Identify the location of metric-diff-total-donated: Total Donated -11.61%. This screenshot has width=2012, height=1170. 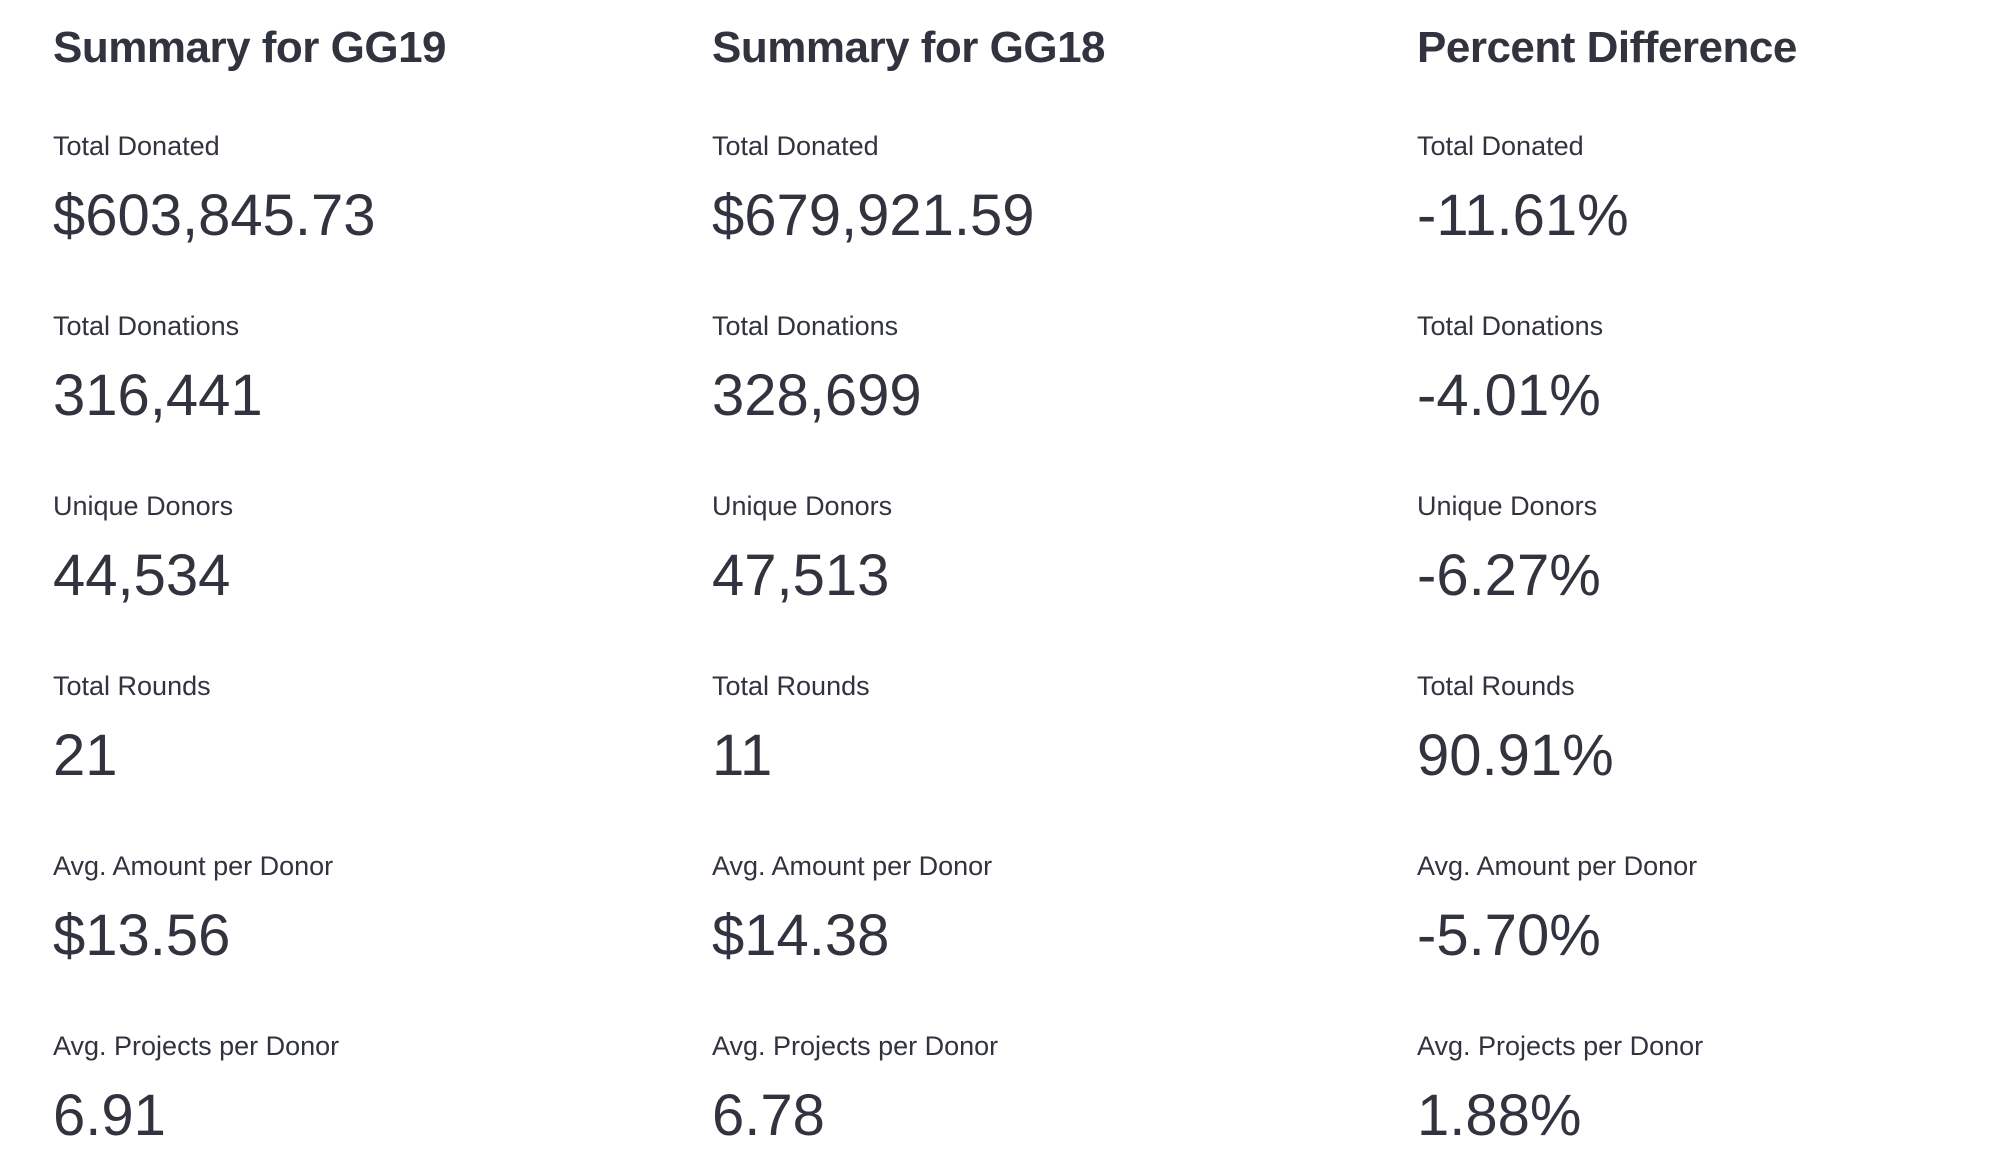
(1523, 218).